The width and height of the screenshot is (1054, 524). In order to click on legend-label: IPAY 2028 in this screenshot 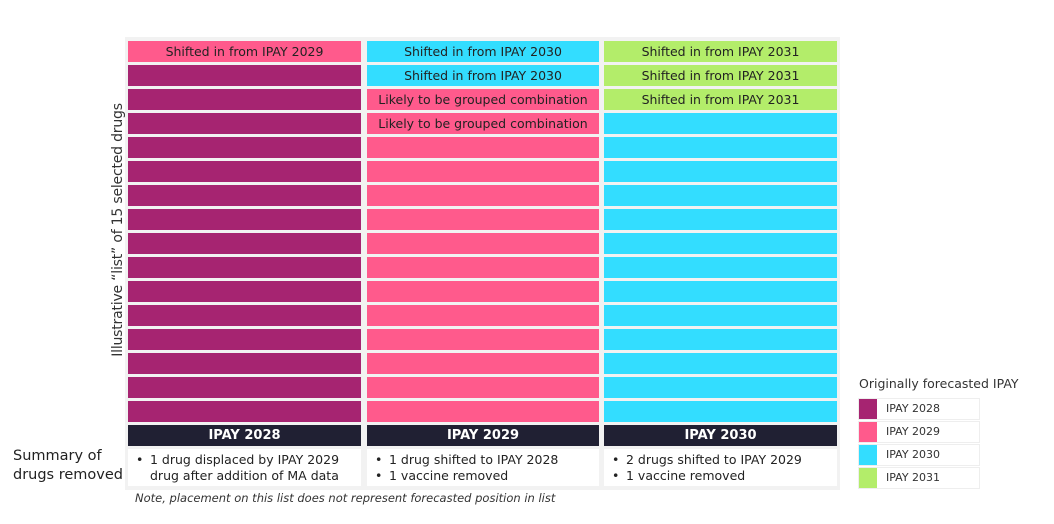, I will do `click(913, 408)`.